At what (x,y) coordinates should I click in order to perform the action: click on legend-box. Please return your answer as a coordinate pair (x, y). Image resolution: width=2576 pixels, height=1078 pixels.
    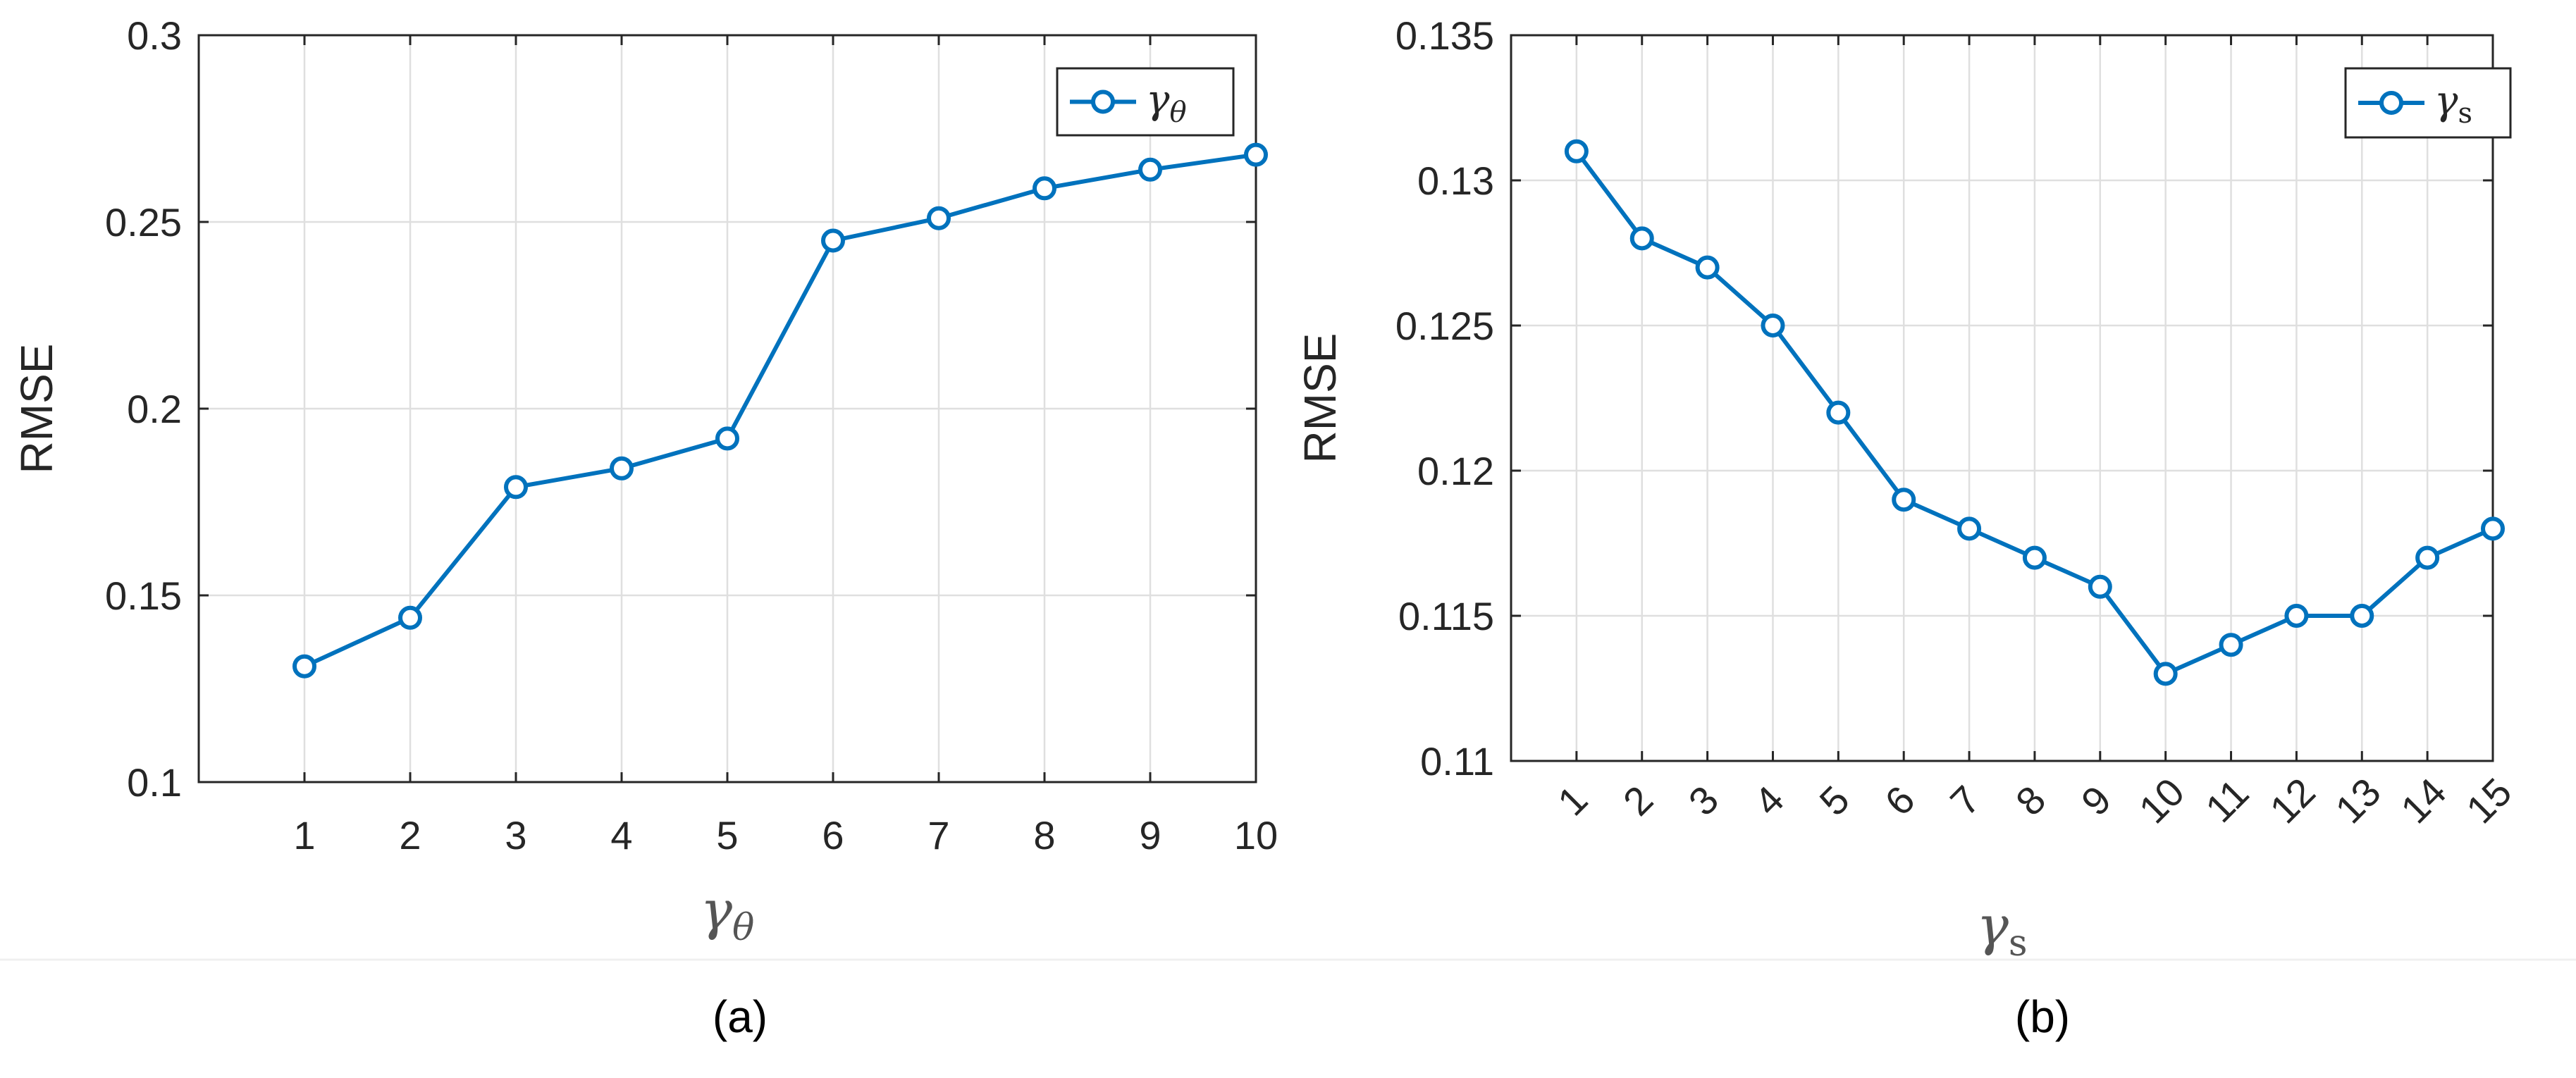
    Looking at the image, I should click on (1145, 102).